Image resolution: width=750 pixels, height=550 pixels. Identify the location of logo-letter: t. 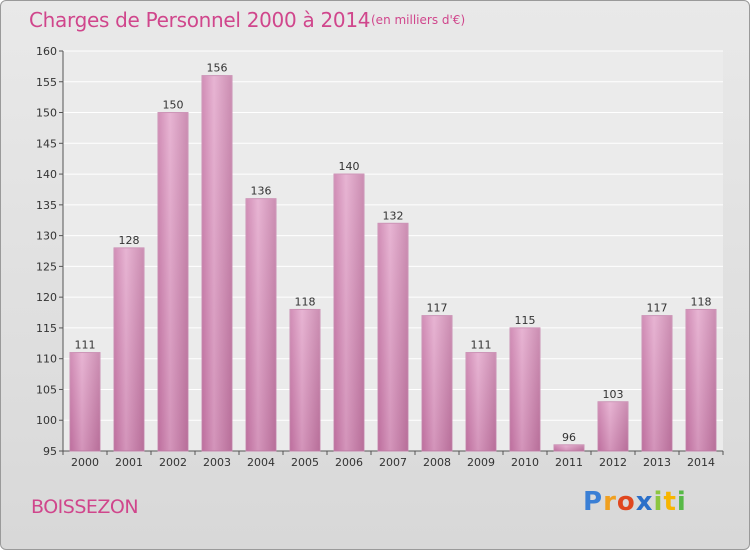
(670, 502).